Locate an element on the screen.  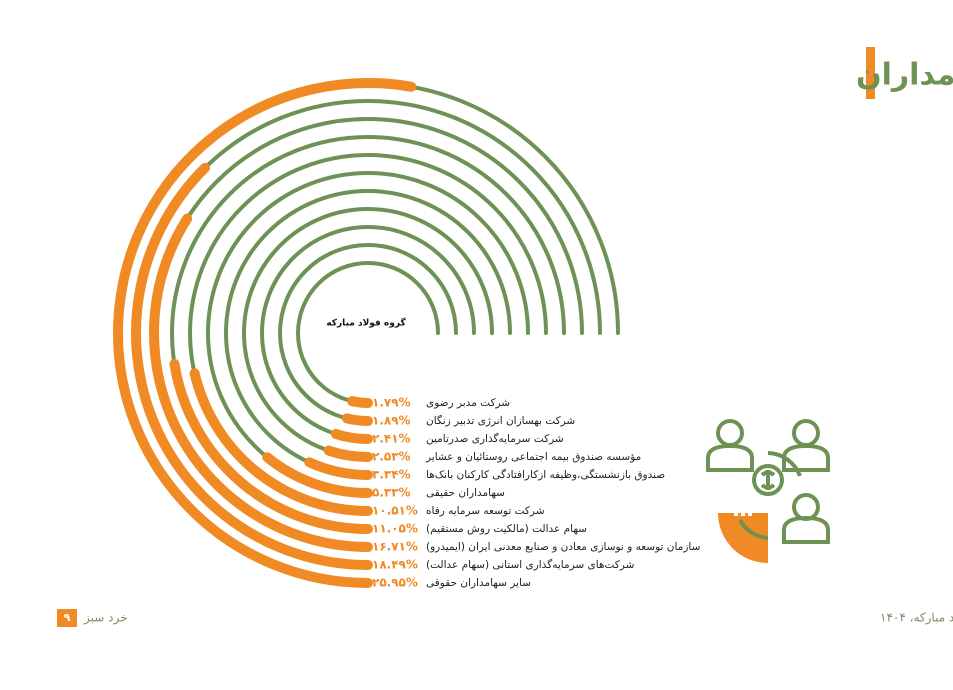
value-label: ۱.۷۹% is located at coordinates (391, 403).